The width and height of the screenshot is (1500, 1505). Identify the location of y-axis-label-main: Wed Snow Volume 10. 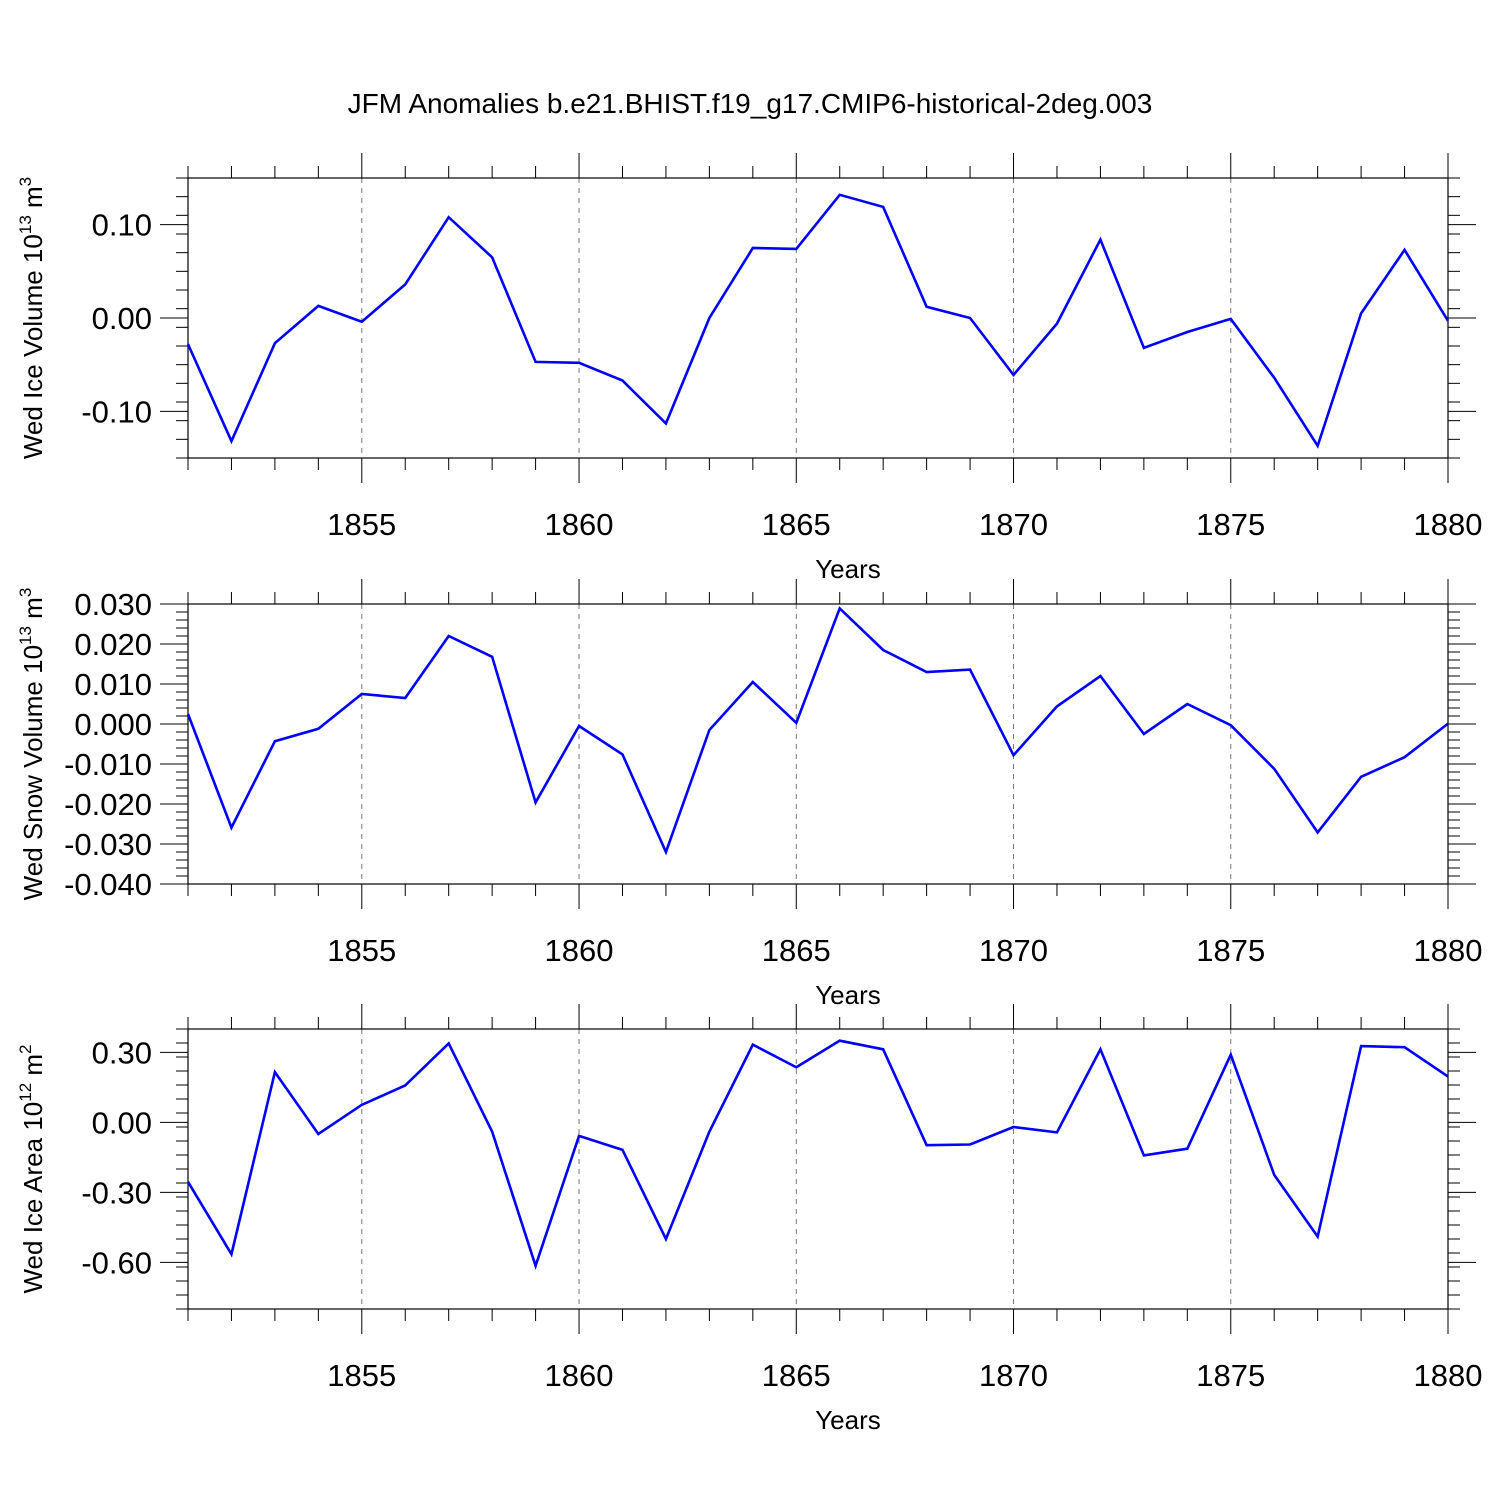
(33, 772).